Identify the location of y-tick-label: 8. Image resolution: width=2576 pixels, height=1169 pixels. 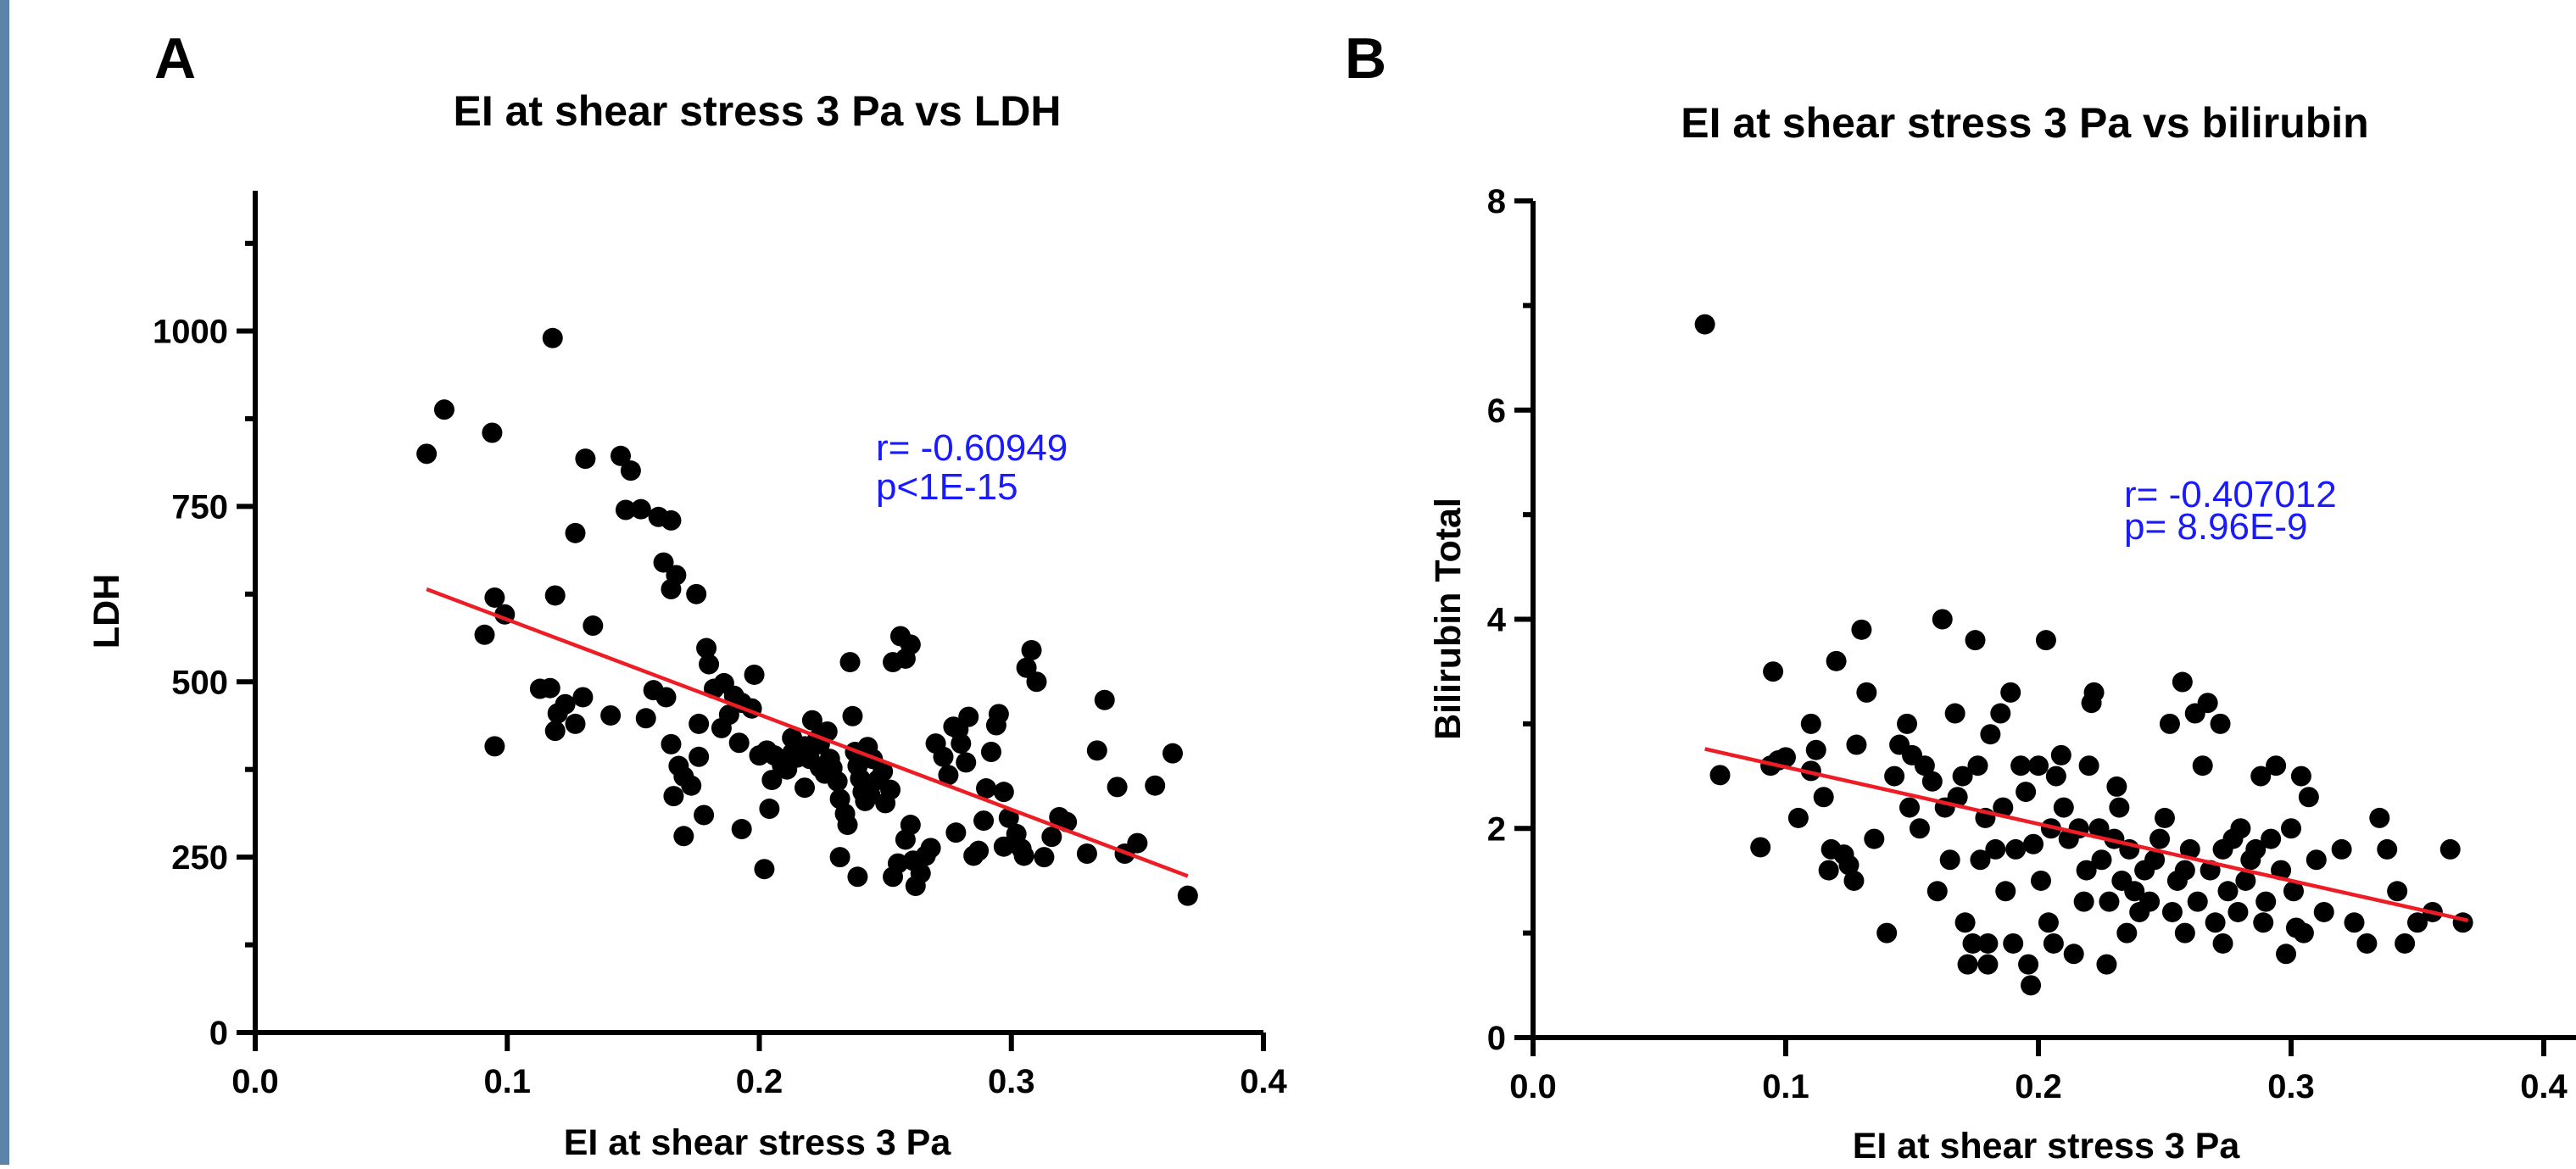
(1496, 201).